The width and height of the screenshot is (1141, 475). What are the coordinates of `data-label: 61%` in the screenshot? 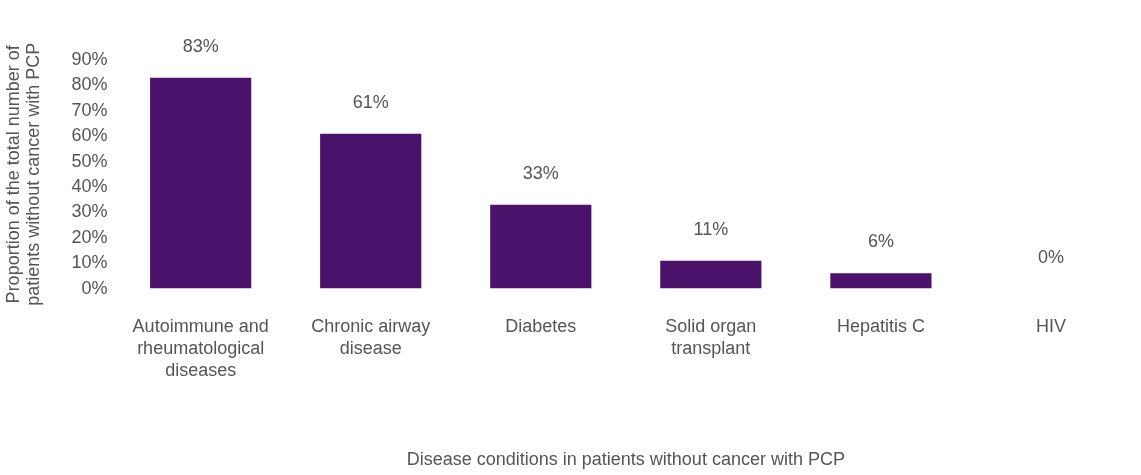 It's located at (370, 101).